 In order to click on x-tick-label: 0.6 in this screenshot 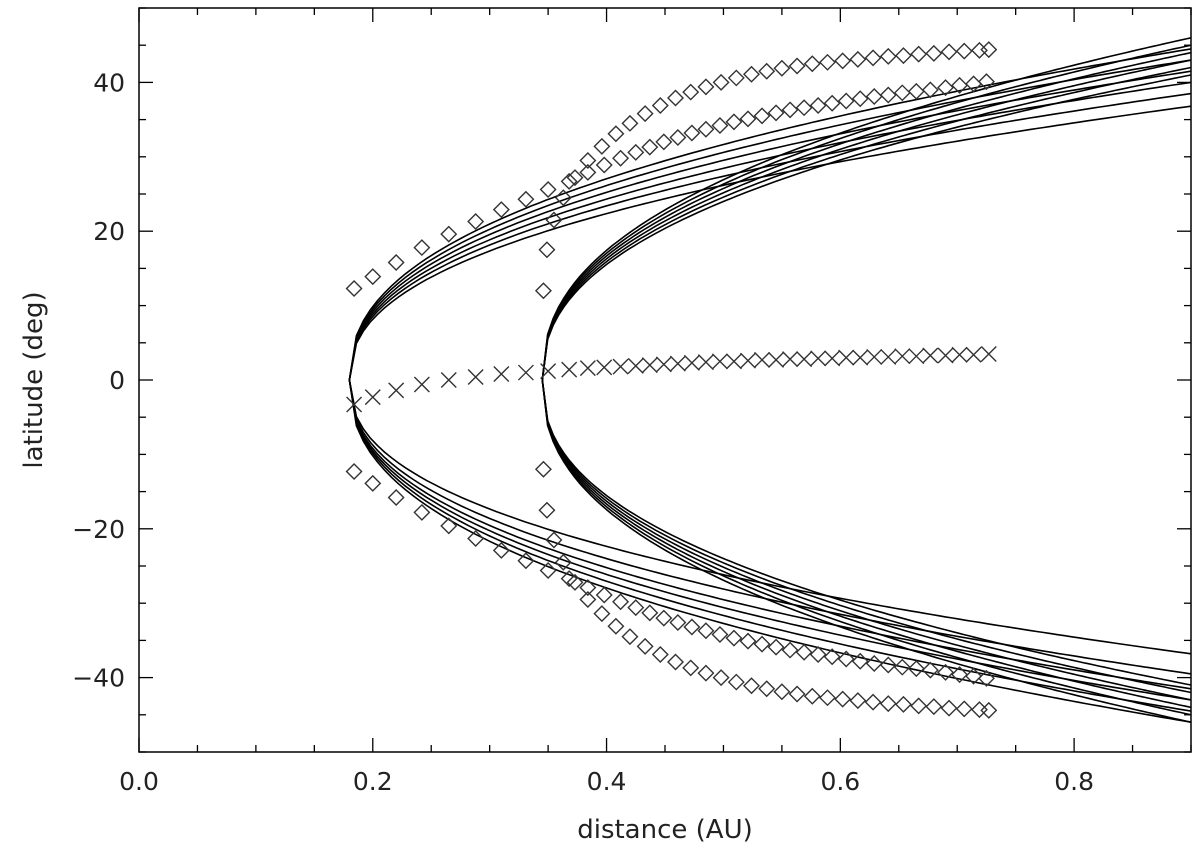, I will do `click(840, 781)`.